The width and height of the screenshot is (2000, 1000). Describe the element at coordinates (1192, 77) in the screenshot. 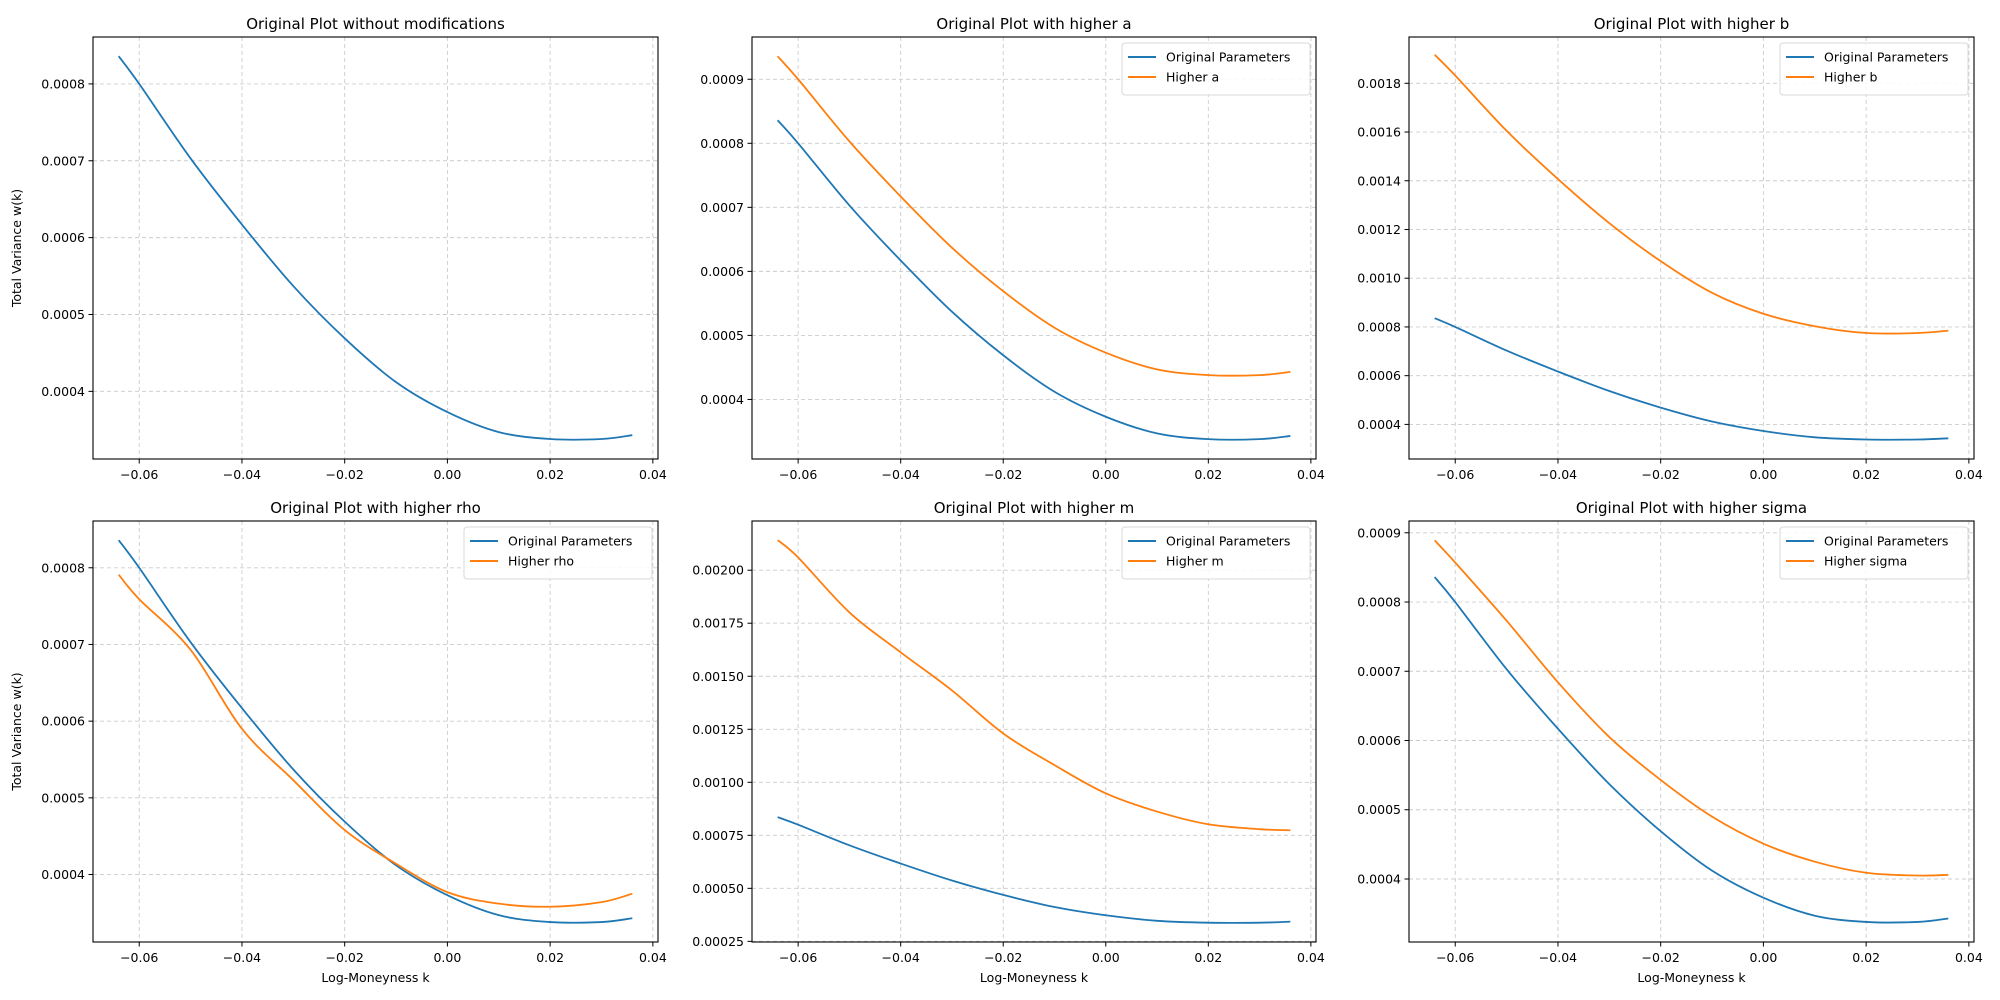

I see `legend-label: Higher a` at that location.